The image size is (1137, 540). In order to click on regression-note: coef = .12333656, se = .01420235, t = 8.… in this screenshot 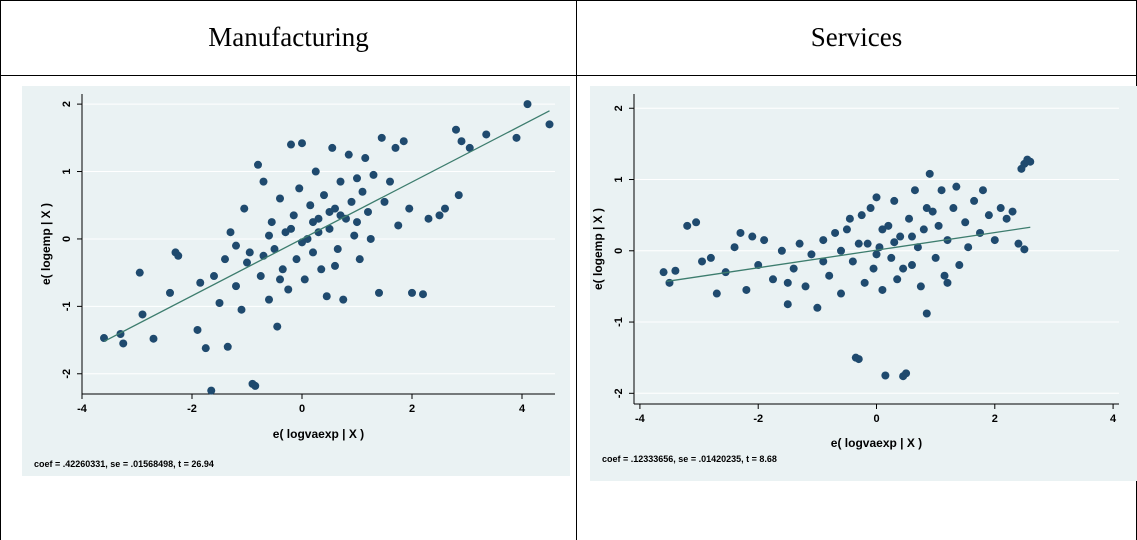, I will do `click(689, 459)`.